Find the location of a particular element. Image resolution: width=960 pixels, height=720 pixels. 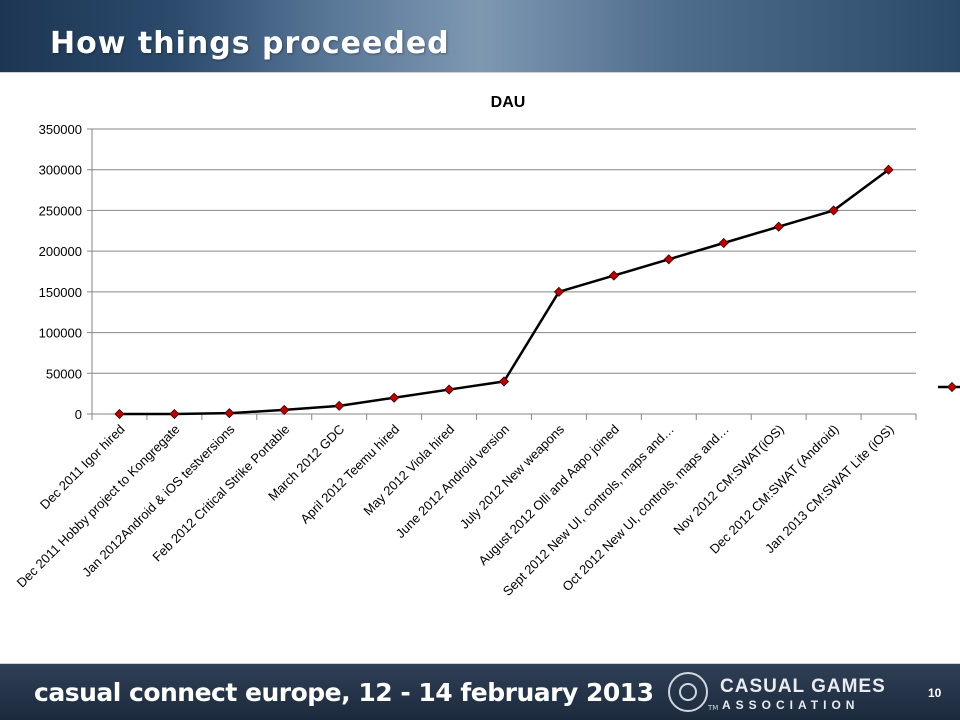

x-tick-label: May 2012 Viola hired is located at coordinates (408, 470).